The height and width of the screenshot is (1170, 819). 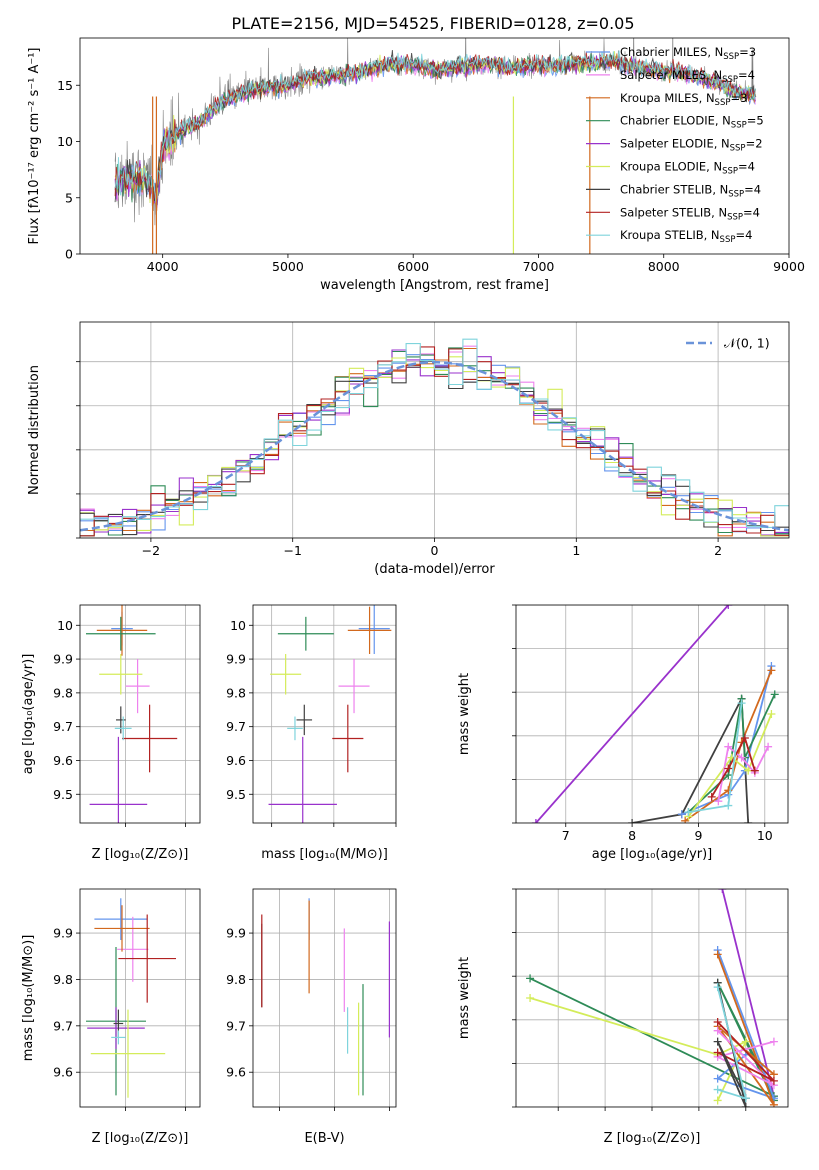 I want to click on legend-label: Chabrier ELODIE, N, so click(x=675, y=121).